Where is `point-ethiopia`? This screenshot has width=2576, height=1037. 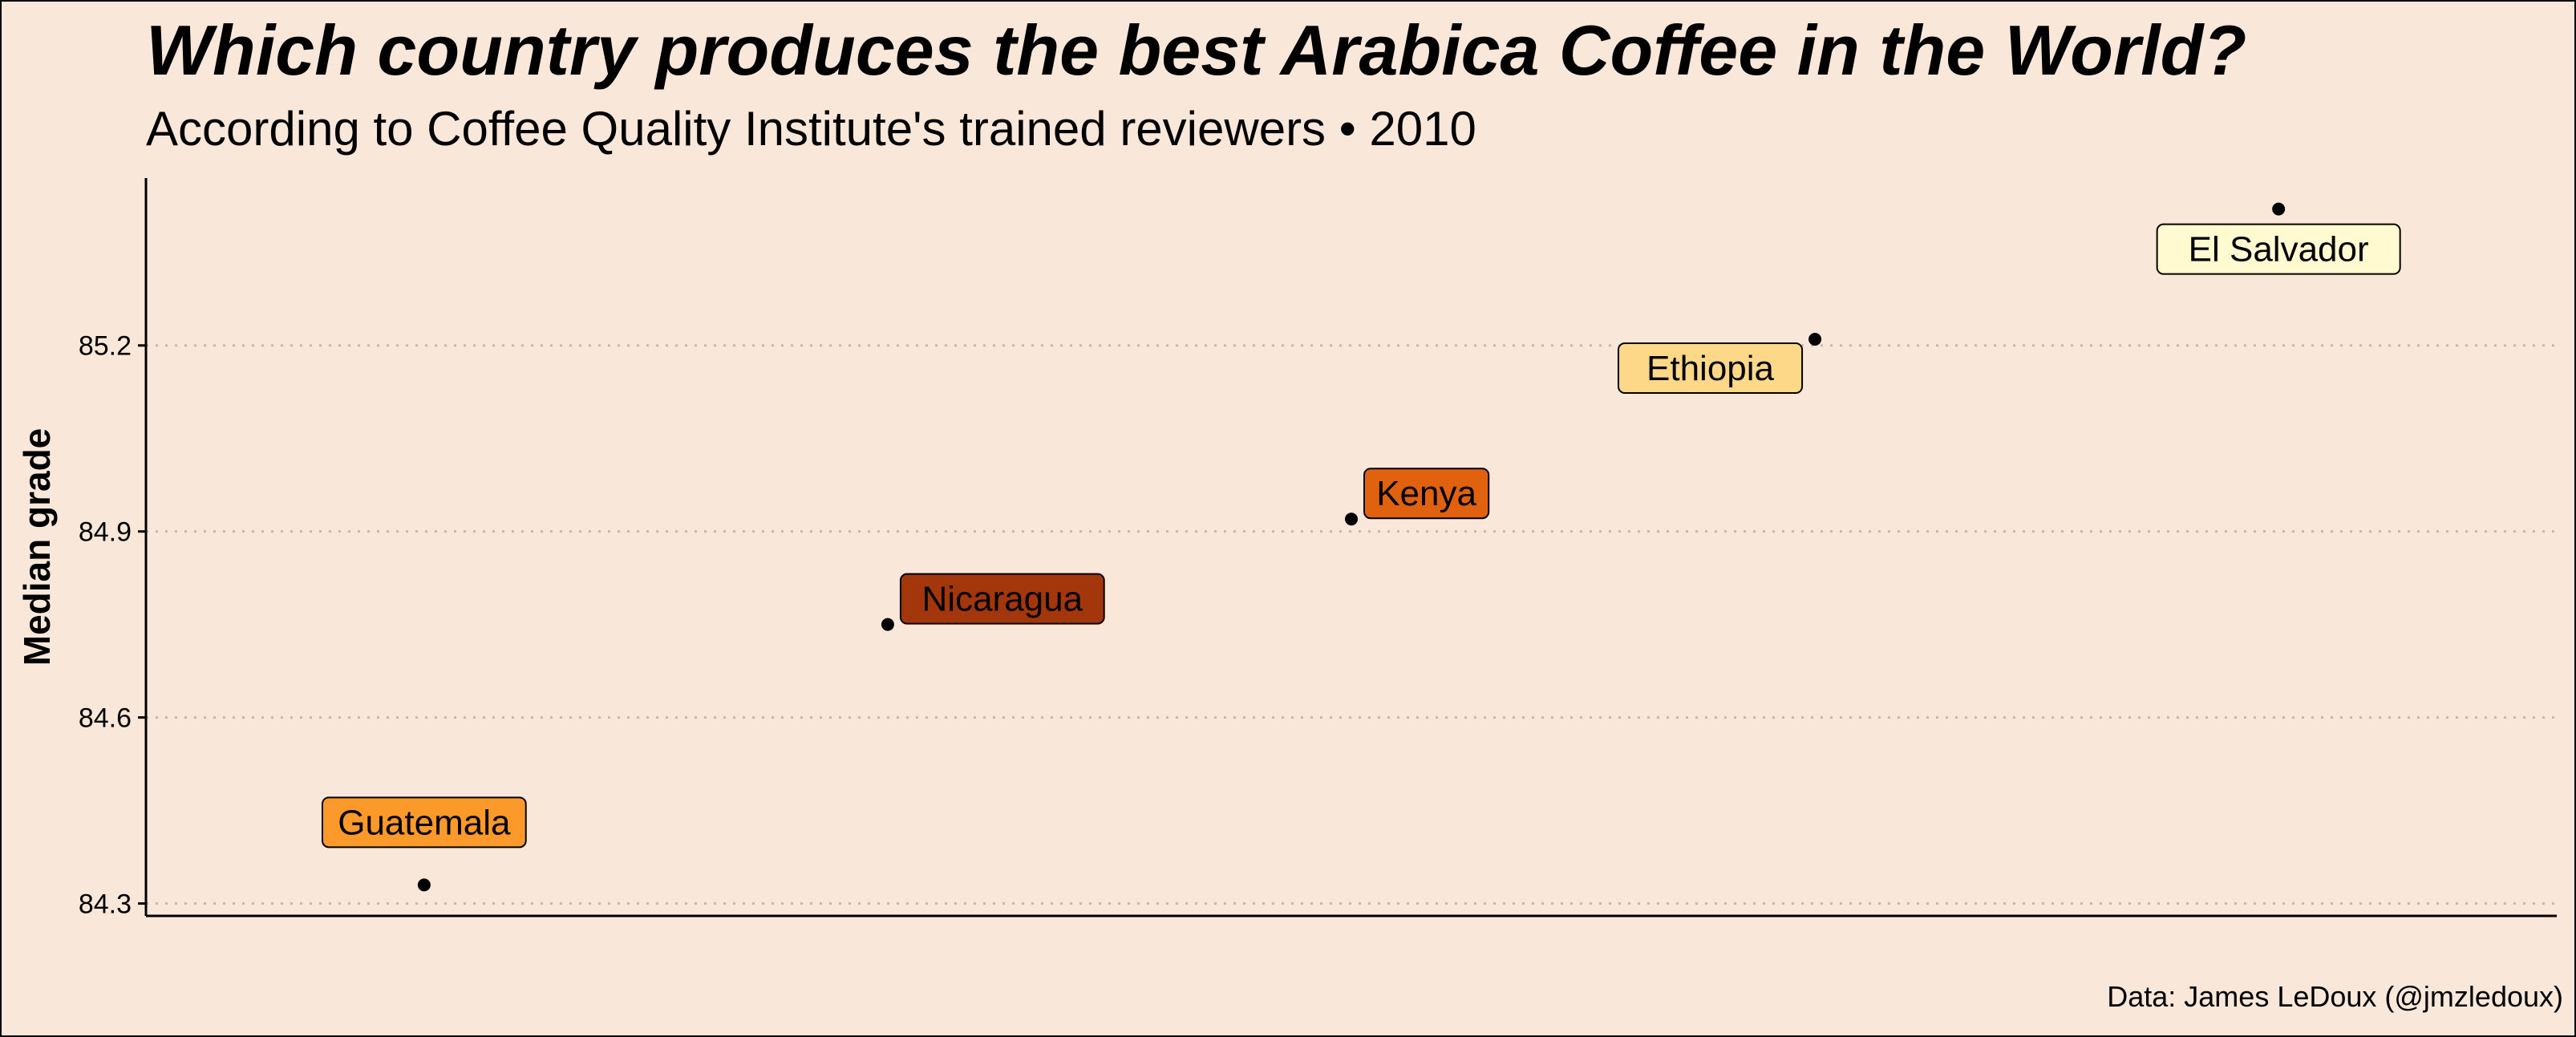 point-ethiopia is located at coordinates (1815, 340).